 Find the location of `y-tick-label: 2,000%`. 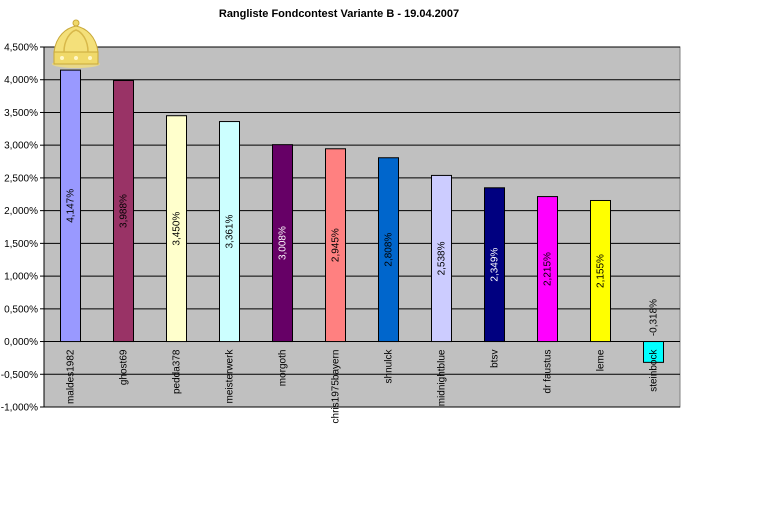

y-tick-label: 2,000% is located at coordinates (21, 211).